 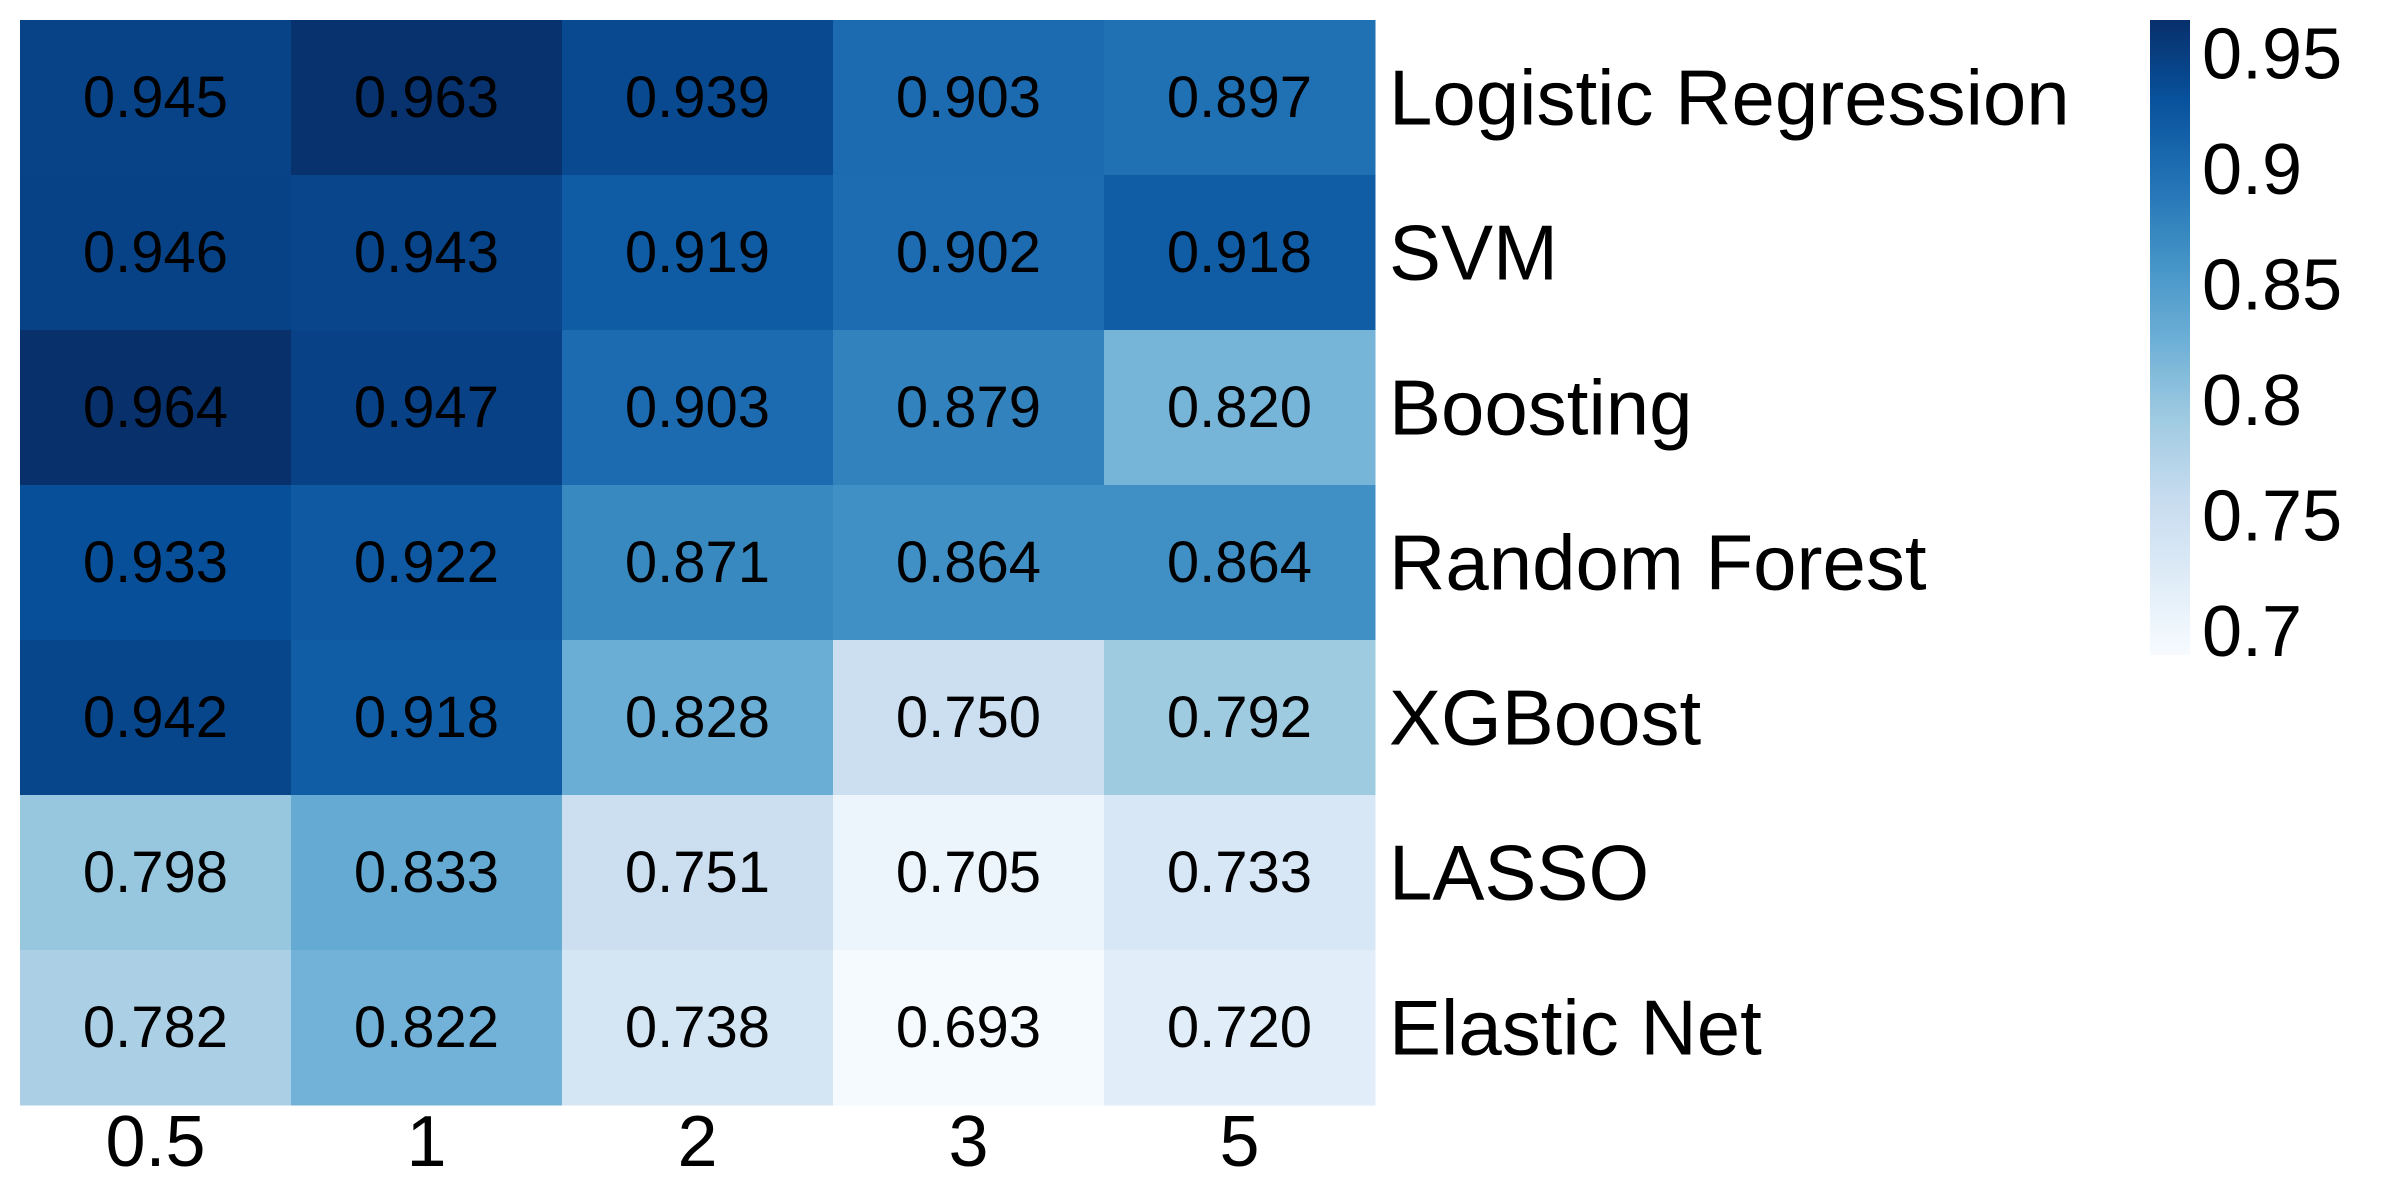 What do you see at coordinates (1239, 1142) in the screenshot?
I see `column-label: 5` at bounding box center [1239, 1142].